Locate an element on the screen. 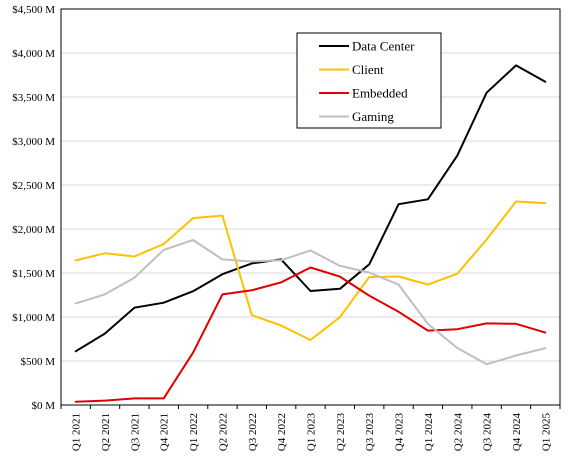 The image size is (578, 462). x-tick-label: Q1 2023 is located at coordinates (312, 432).